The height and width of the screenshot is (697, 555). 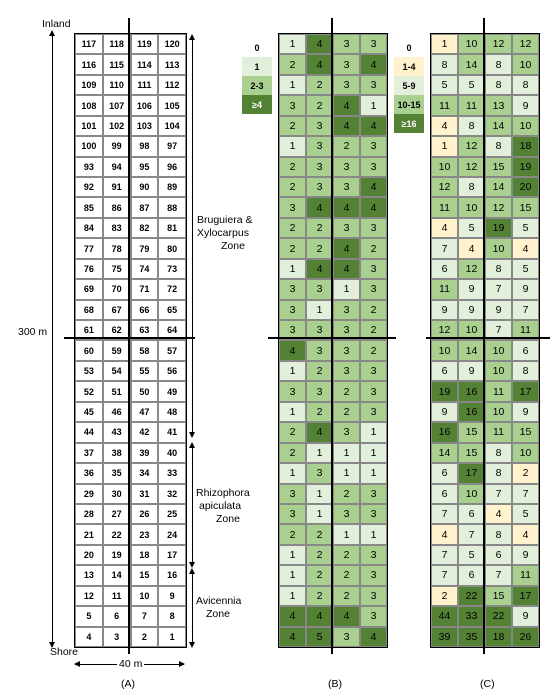 I want to click on height-dimension-line, so click(x=52, y=339).